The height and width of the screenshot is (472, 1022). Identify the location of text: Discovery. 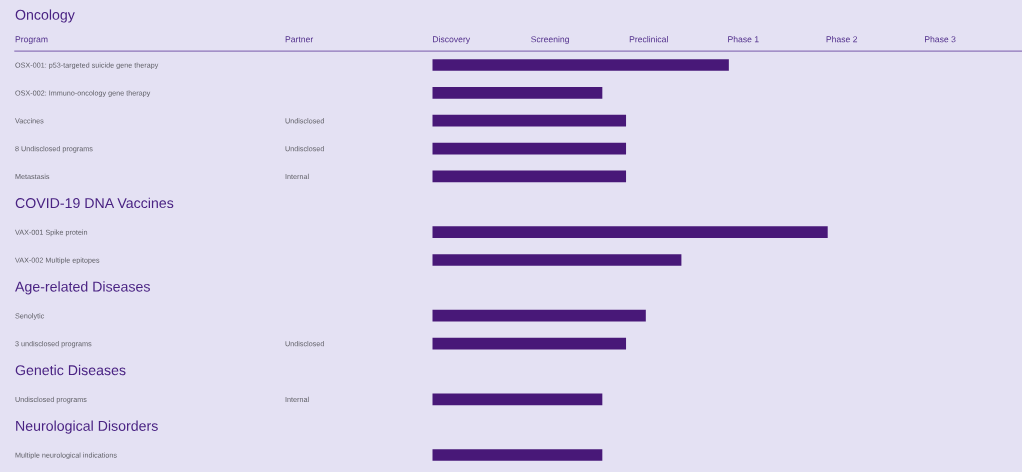
(452, 40).